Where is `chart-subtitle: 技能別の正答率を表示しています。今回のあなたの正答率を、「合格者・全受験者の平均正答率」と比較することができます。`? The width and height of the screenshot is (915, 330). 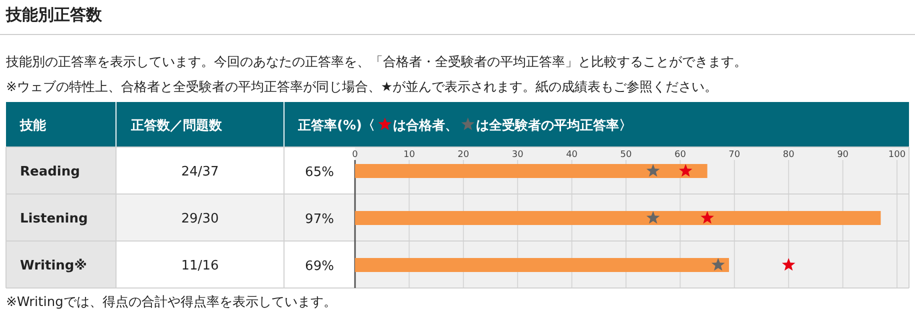
chart-subtitle: 技能別の正答率を表示しています。今回のあなたの正答率を、「合格者・全受験者の平均正答率」と比較することができます。 is located at coordinates (376, 62).